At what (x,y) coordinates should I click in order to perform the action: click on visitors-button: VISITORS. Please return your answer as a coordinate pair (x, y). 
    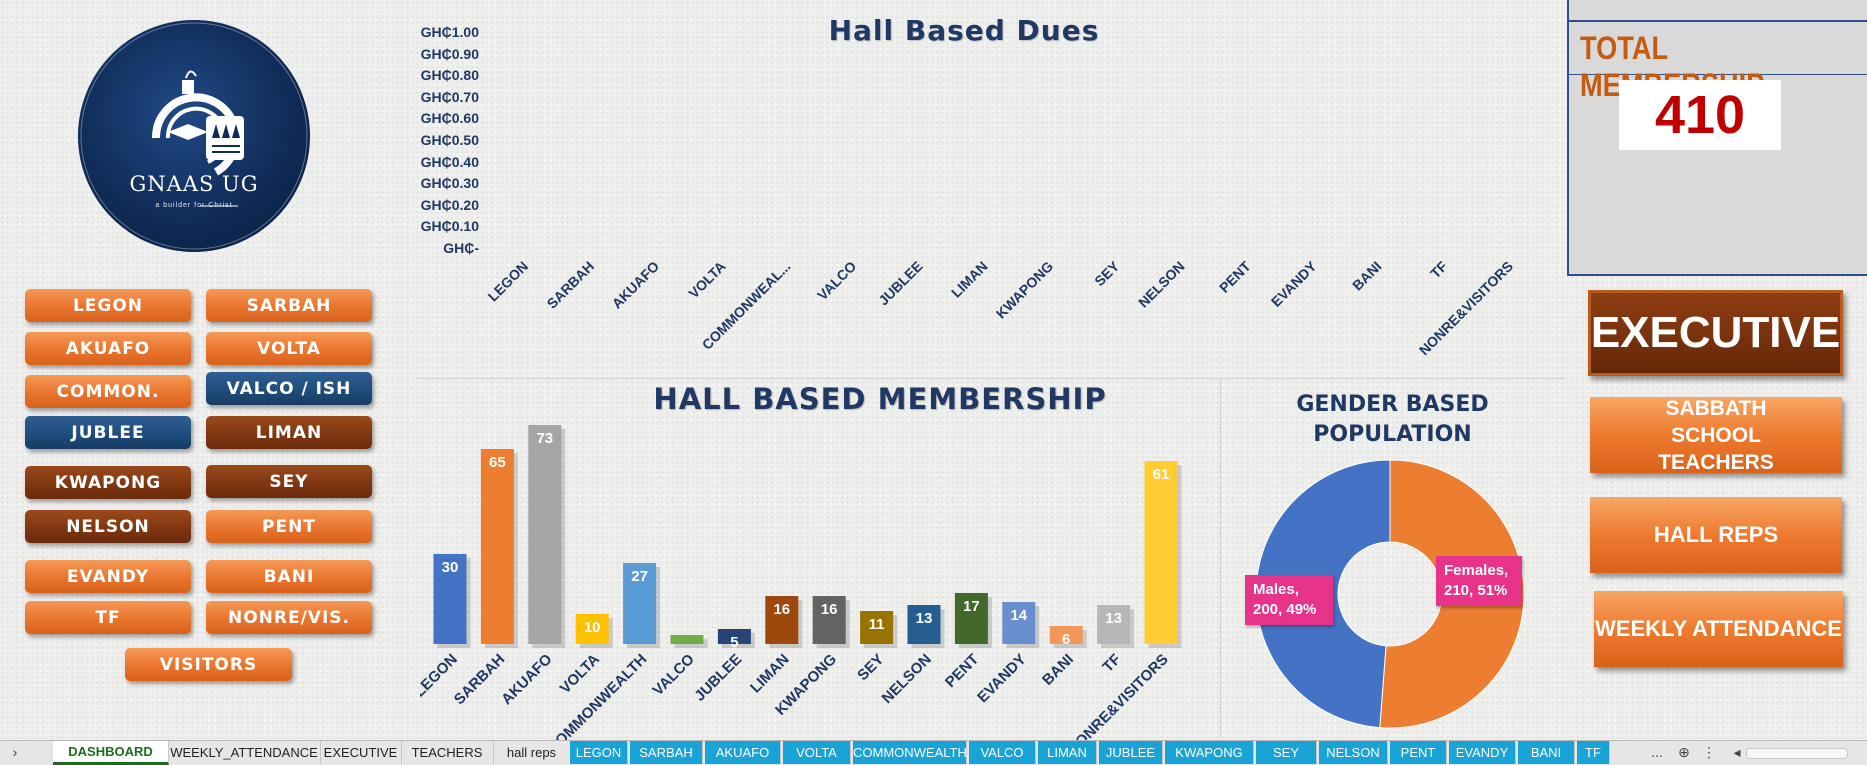
    Looking at the image, I should click on (208, 664).